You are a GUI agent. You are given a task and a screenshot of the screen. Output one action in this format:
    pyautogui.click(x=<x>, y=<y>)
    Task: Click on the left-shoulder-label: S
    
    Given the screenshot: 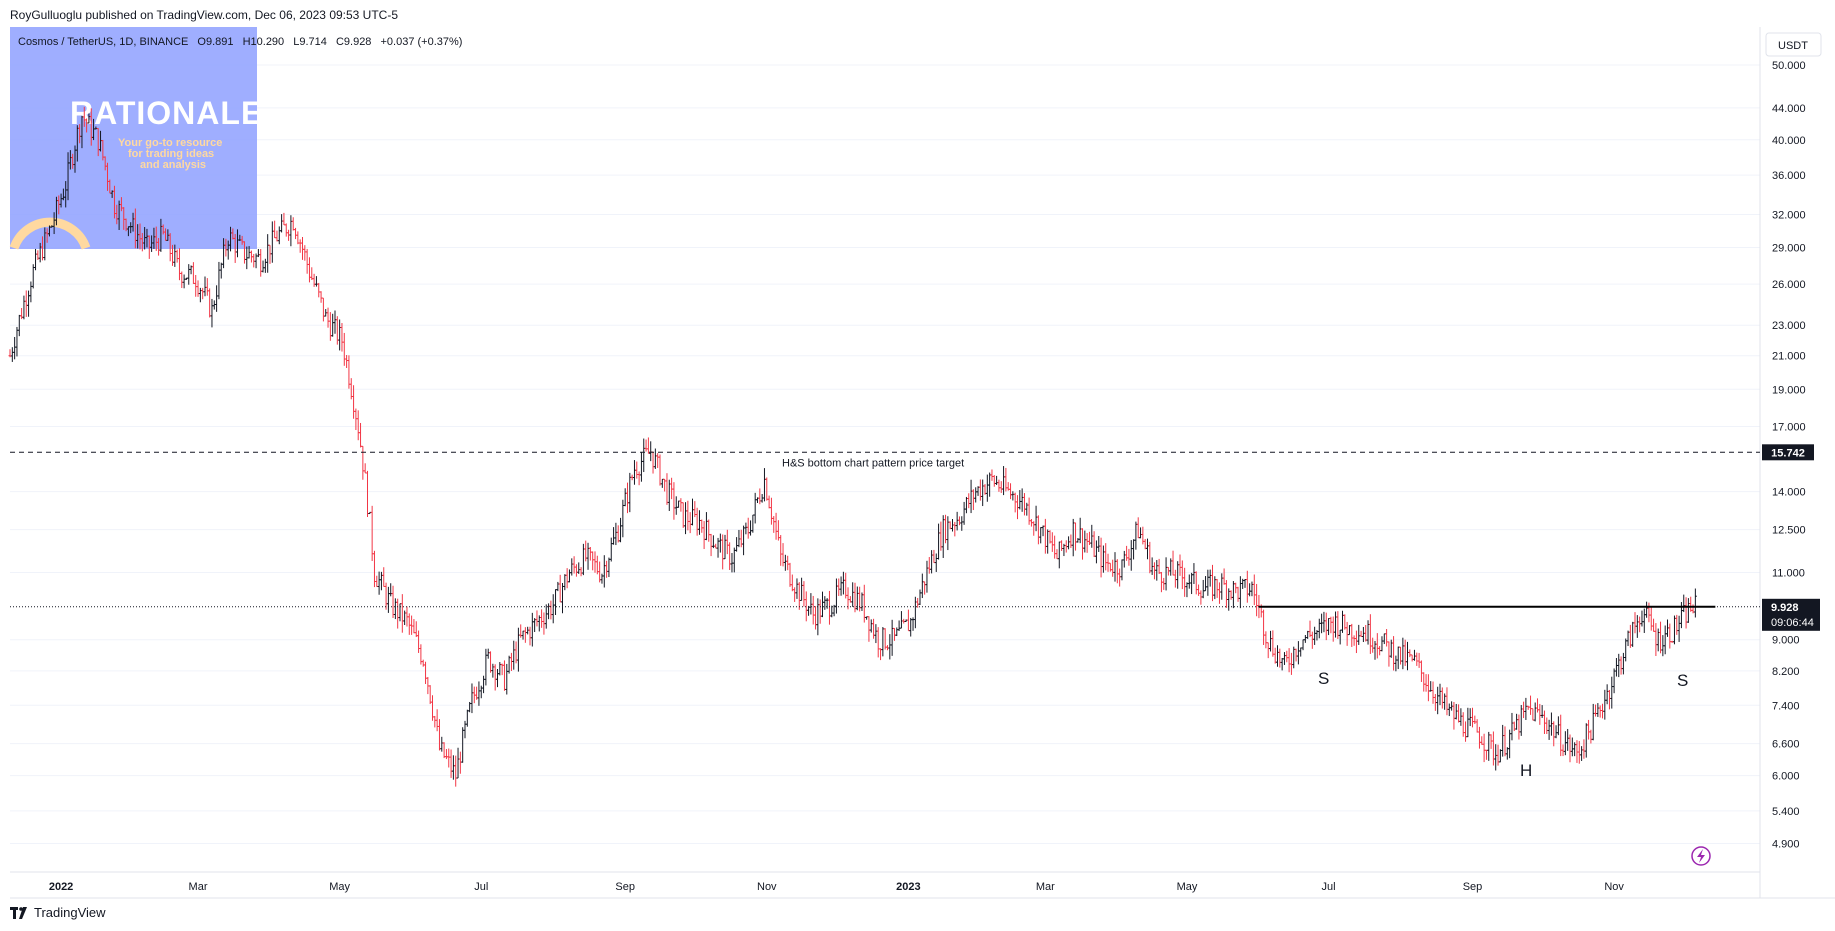 What is the action you would take?
    pyautogui.click(x=1323, y=678)
    